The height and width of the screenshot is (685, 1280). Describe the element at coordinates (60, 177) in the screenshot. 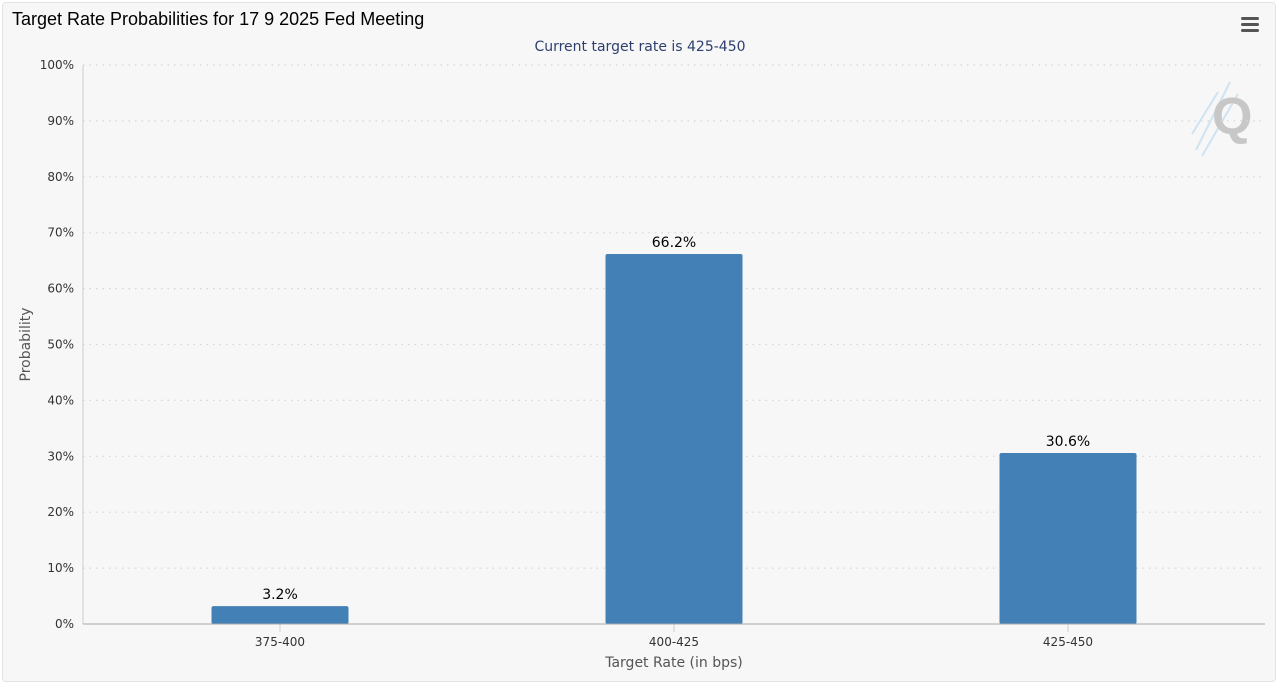

I see `y-tick-label: 80%` at that location.